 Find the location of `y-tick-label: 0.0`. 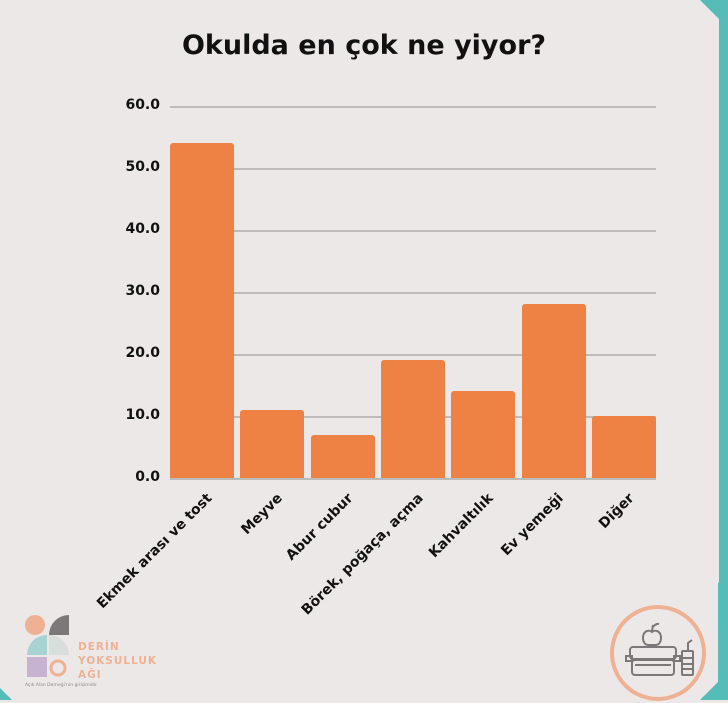

y-tick-label: 0.0 is located at coordinates (147, 477).